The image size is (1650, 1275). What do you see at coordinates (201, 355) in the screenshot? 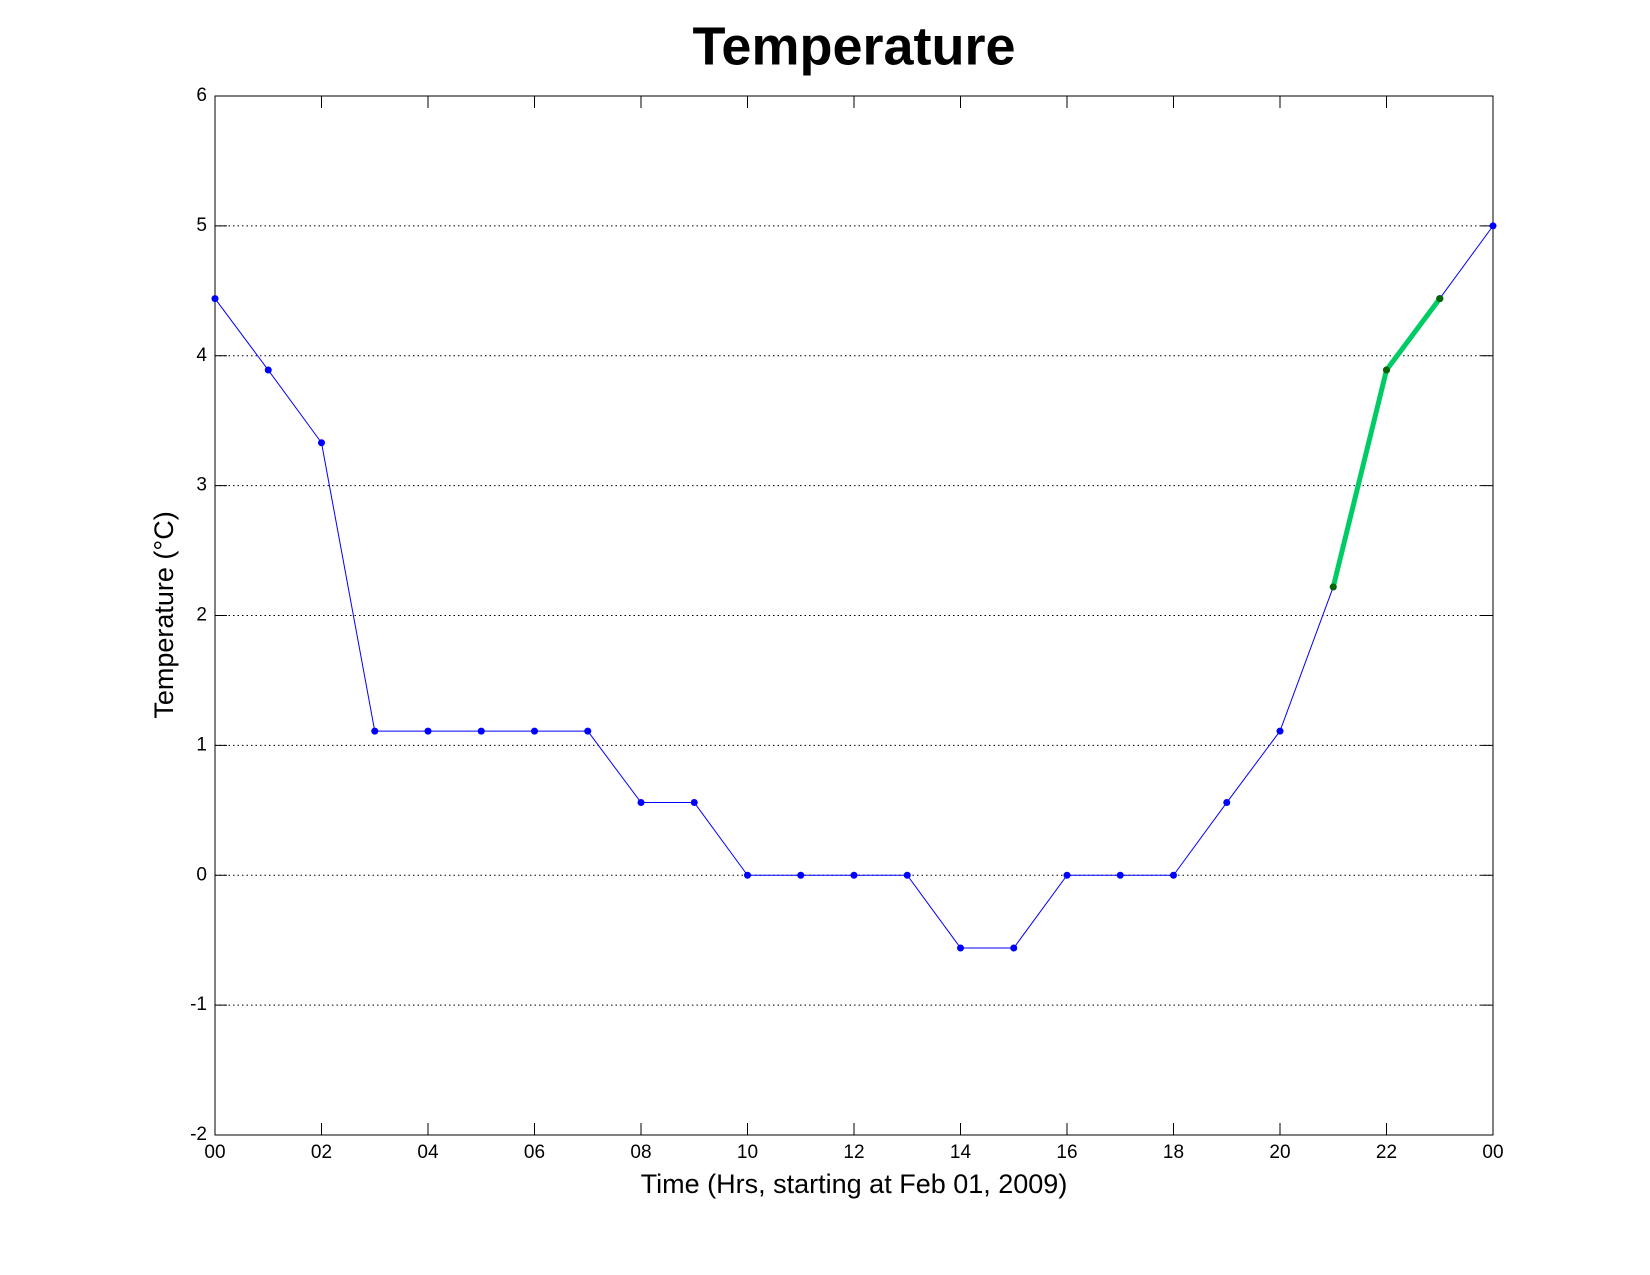
I see `y-tick-label: 4` at bounding box center [201, 355].